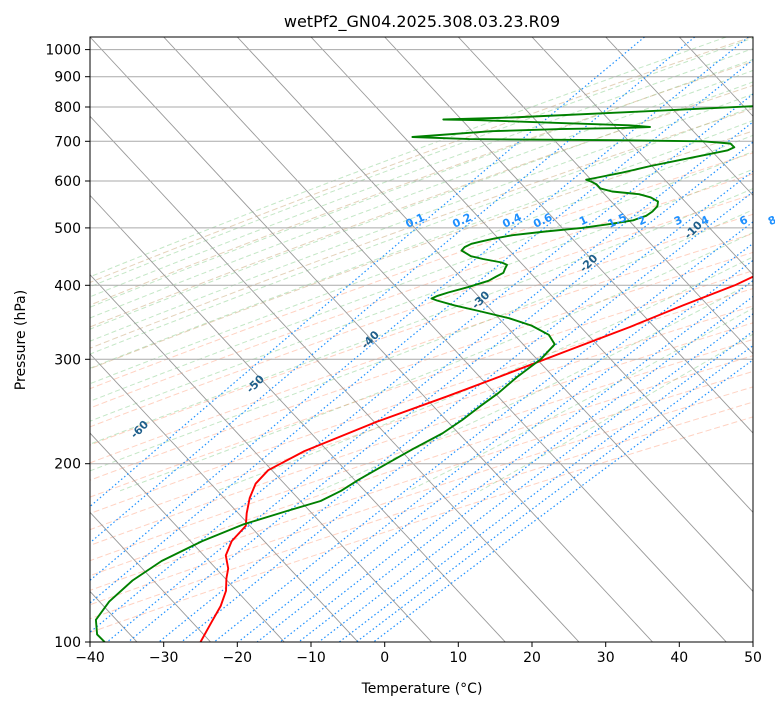 Image resolution: width=775 pixels, height=708 pixels. What do you see at coordinates (67, 78) in the screenshot?
I see `y-tick-label: 900` at bounding box center [67, 78].